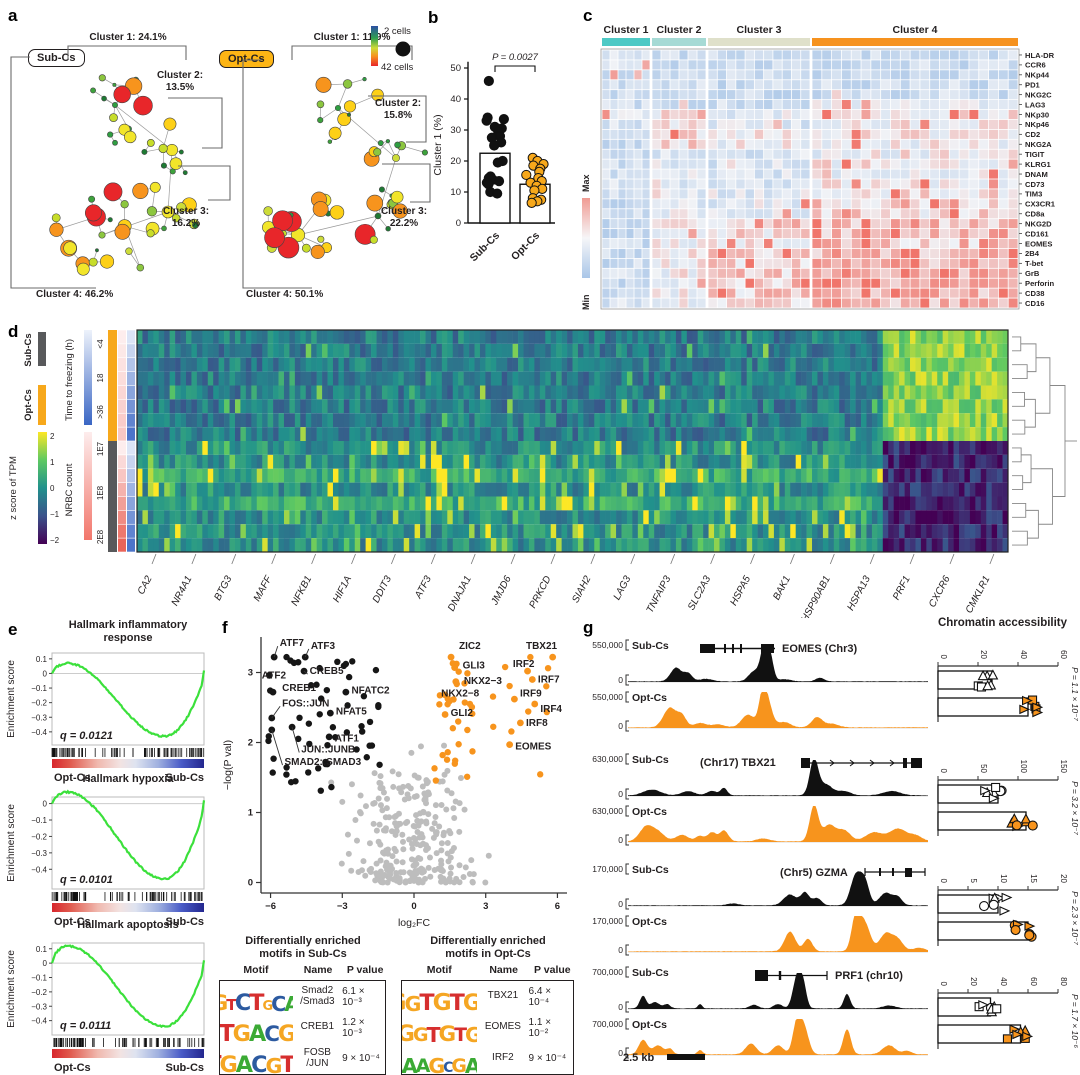  What do you see at coordinates (487, 1058) in the screenshot?
I see `motif-row: GAAAGCGAAA IRF2 9 × 10⁻⁴` at bounding box center [487, 1058].